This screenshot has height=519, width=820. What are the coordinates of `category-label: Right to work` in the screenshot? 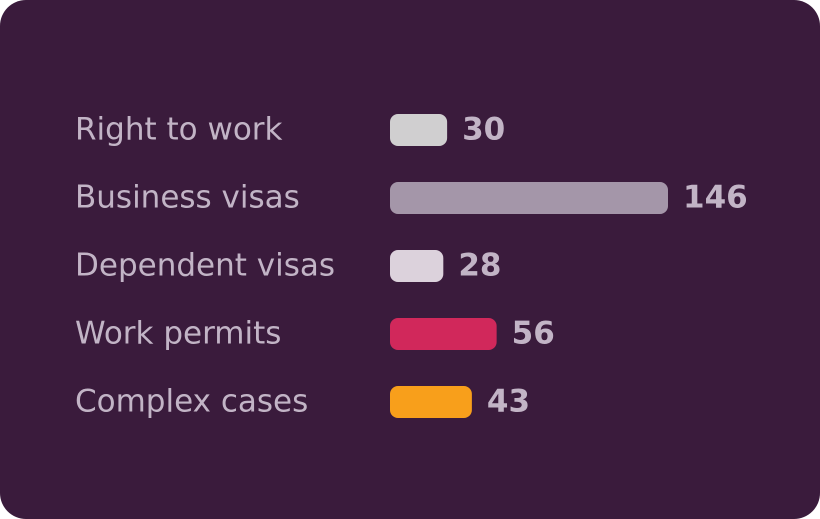 It's located at (179, 130).